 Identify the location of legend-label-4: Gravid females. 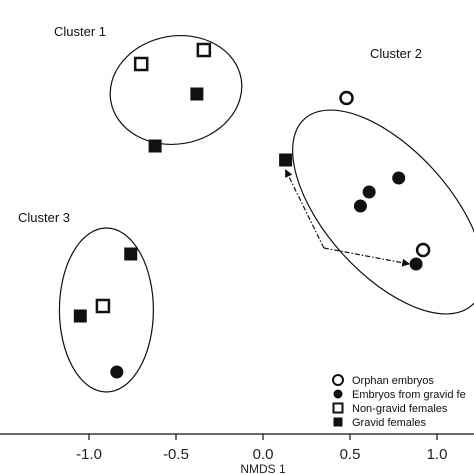
(389, 423).